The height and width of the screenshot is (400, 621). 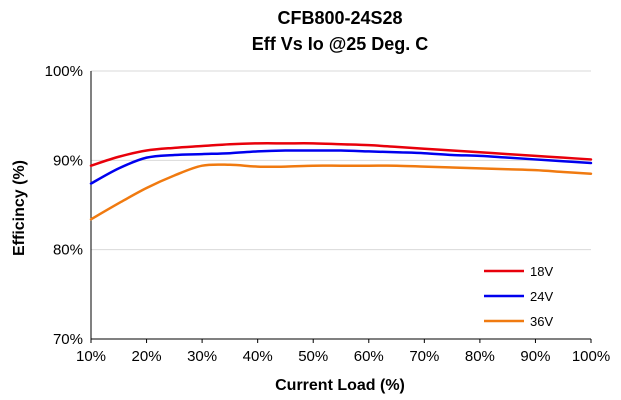 What do you see at coordinates (340, 44) in the screenshot?
I see `chart-subtitle: Eff Vs Io @25 Deg. C` at bounding box center [340, 44].